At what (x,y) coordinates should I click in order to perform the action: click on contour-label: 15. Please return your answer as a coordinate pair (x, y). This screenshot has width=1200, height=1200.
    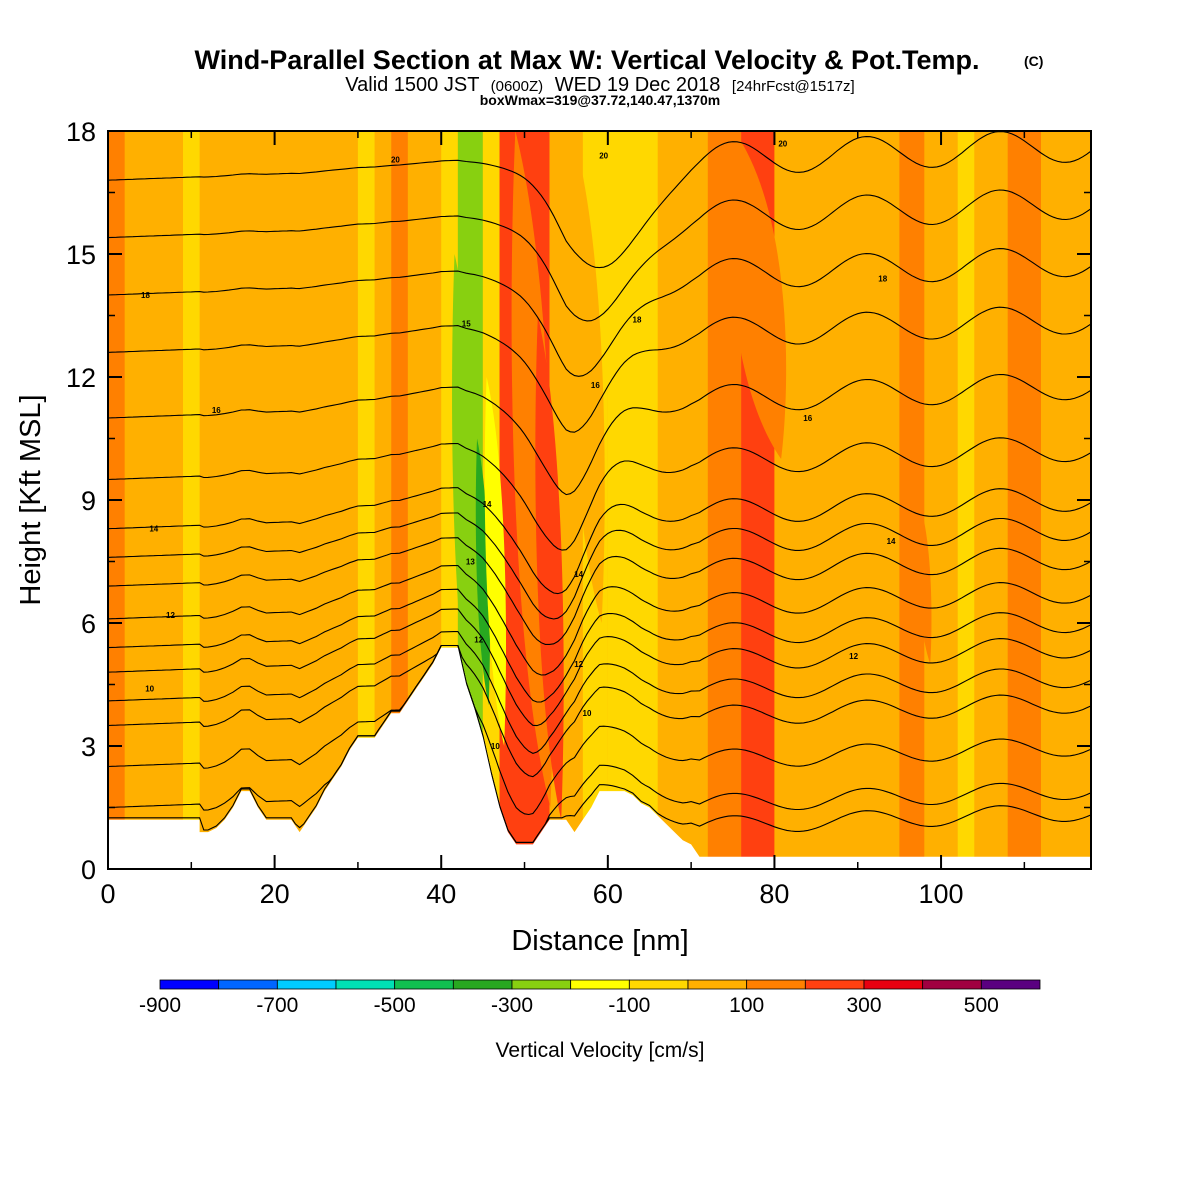
    Looking at the image, I should click on (466, 324).